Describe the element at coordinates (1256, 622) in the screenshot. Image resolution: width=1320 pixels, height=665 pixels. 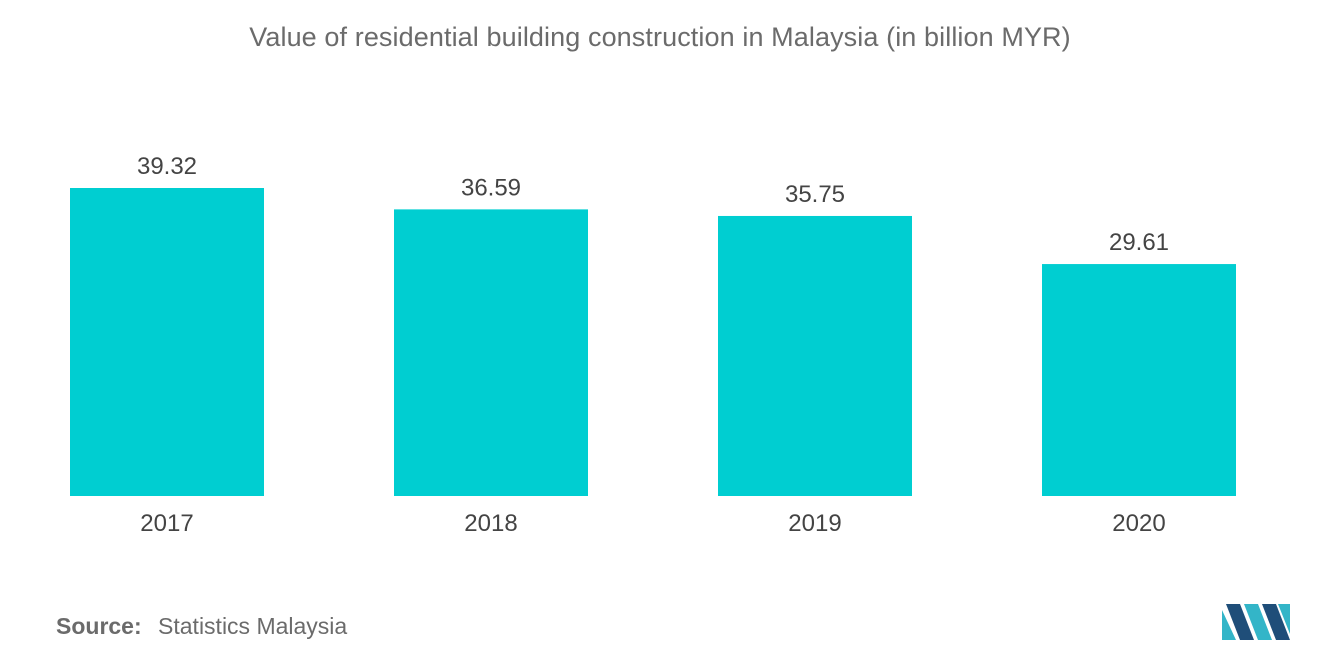
I see `mordor-intelligence-logo-icon` at that location.